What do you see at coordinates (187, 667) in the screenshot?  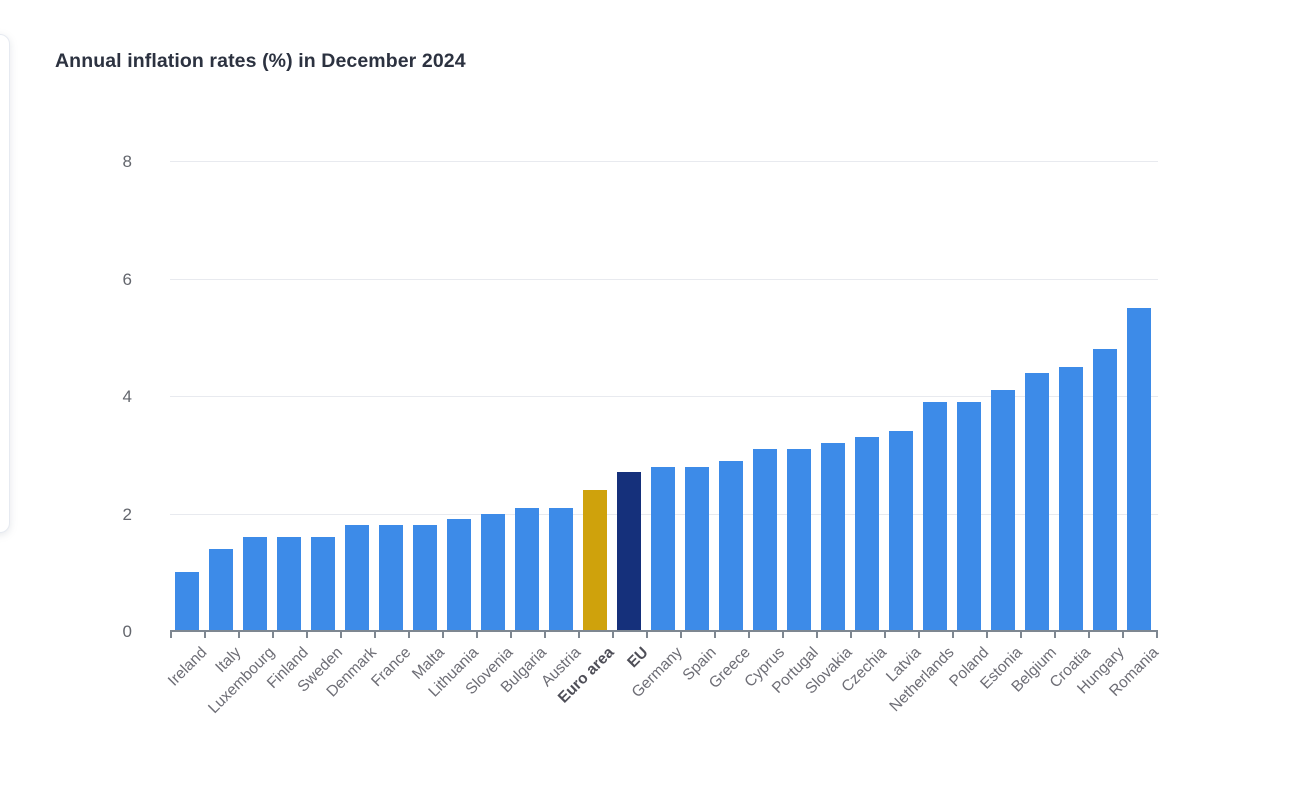 I see `x-axis-label-ireland: Ireland` at bounding box center [187, 667].